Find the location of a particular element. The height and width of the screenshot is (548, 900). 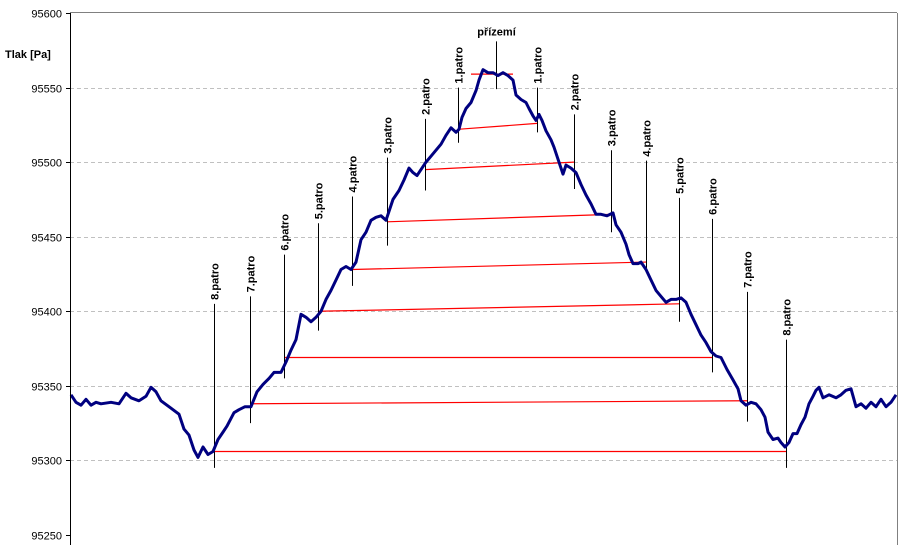

y-tick-label: 95300 is located at coordinates (46, 462).